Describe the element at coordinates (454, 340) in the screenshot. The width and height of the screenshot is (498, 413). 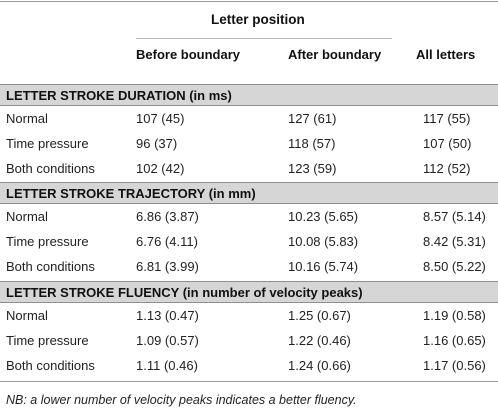
I see `table-cell: 1.16 (0.65)` at that location.